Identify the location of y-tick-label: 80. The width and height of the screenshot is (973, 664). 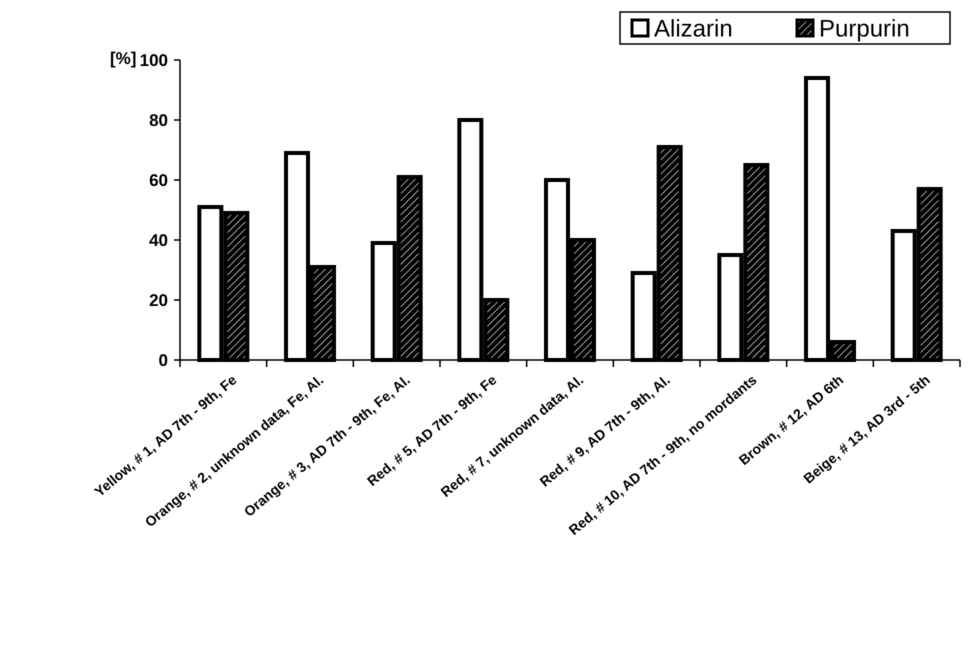
(158, 120).